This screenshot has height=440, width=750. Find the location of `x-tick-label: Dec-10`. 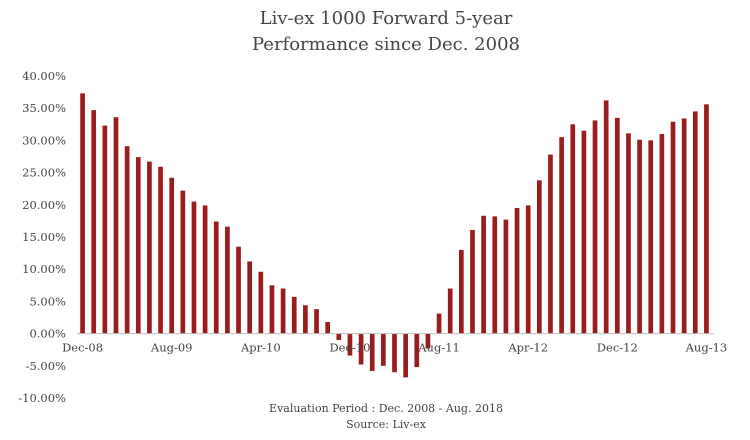

x-tick-label: Dec-10 is located at coordinates (349, 348).